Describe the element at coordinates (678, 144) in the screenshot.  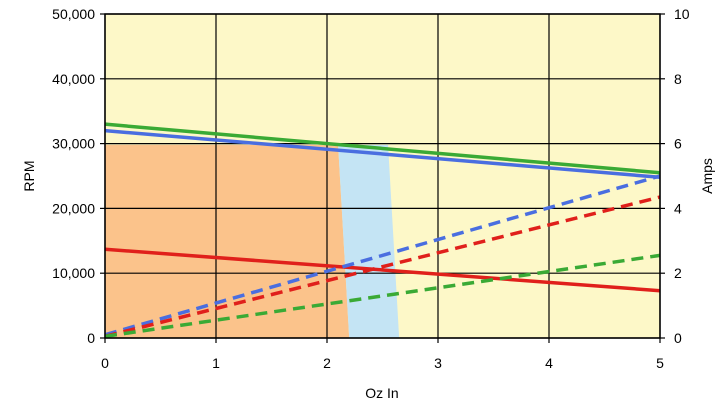
I see `y2-tick-label: 6` at that location.